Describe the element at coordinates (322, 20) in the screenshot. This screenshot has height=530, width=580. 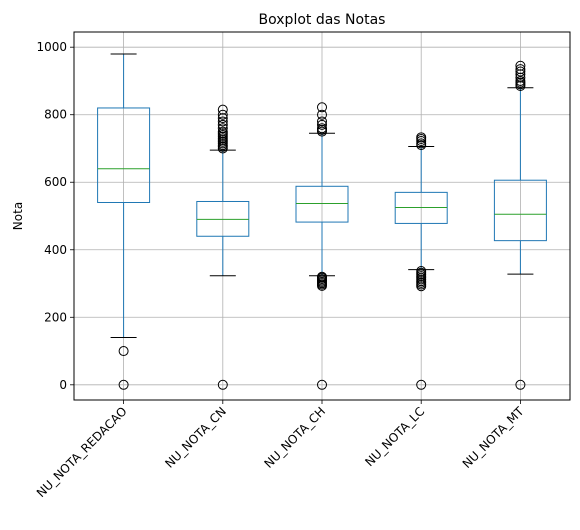
I see `chart-title: Boxplot das Notas` at that location.